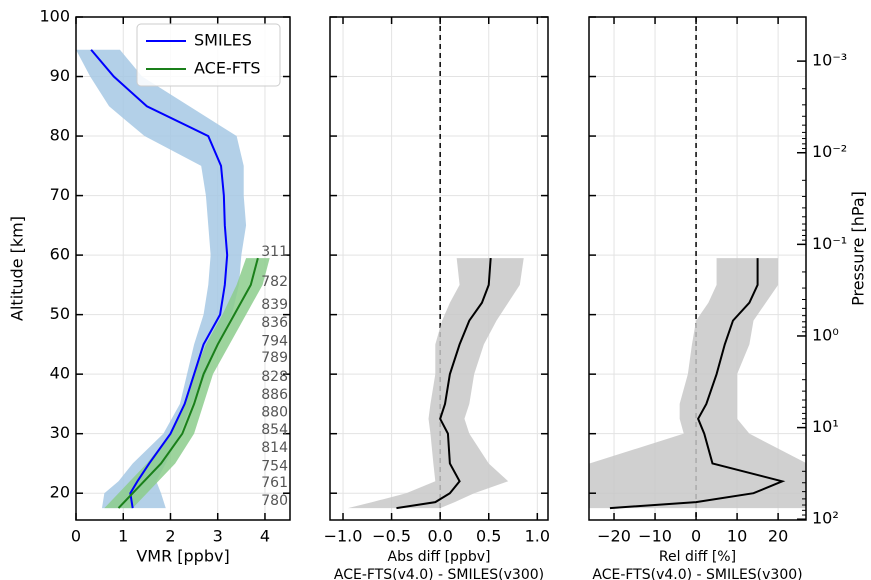 This screenshot has width=871, height=580. I want to click on y-tick-label: 100, so click(54, 16).